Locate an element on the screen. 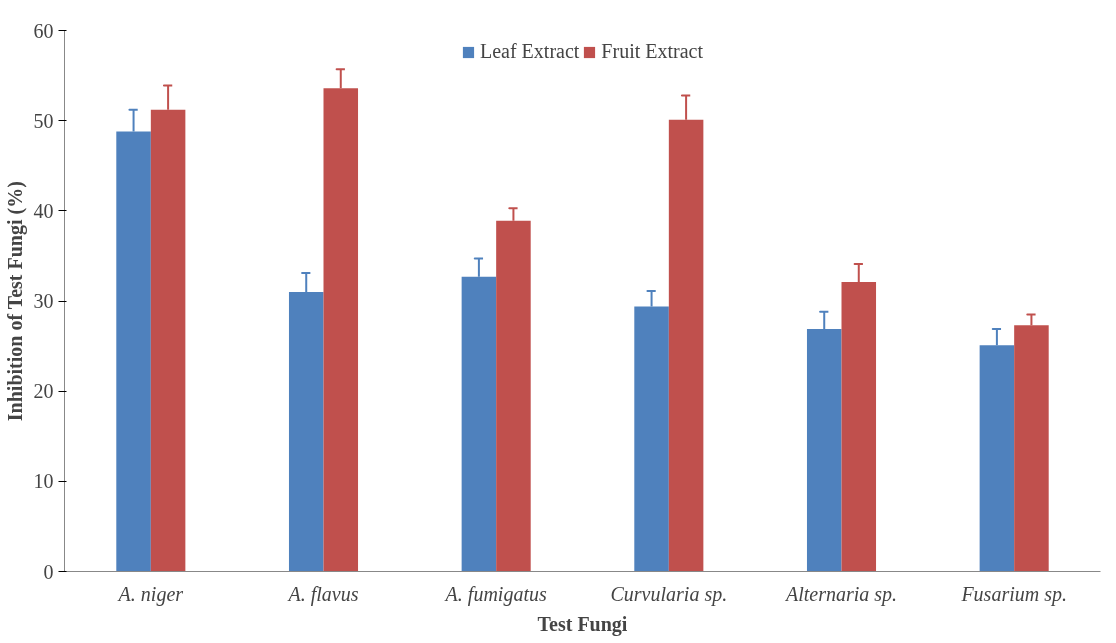 The height and width of the screenshot is (643, 1116). y-tick-label: 60 is located at coordinates (43, 30).